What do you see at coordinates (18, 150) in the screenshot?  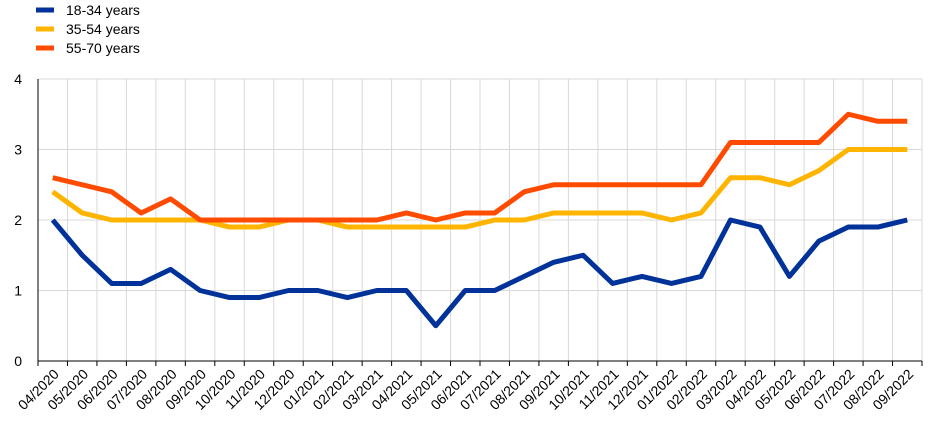 I see `y-tick-label: 3` at bounding box center [18, 150].